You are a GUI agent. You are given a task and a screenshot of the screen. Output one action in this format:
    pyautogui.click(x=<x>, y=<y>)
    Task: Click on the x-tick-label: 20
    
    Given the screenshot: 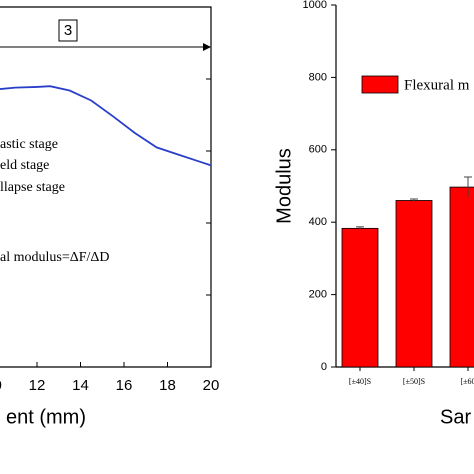 What is the action you would take?
    pyautogui.click(x=211, y=385)
    